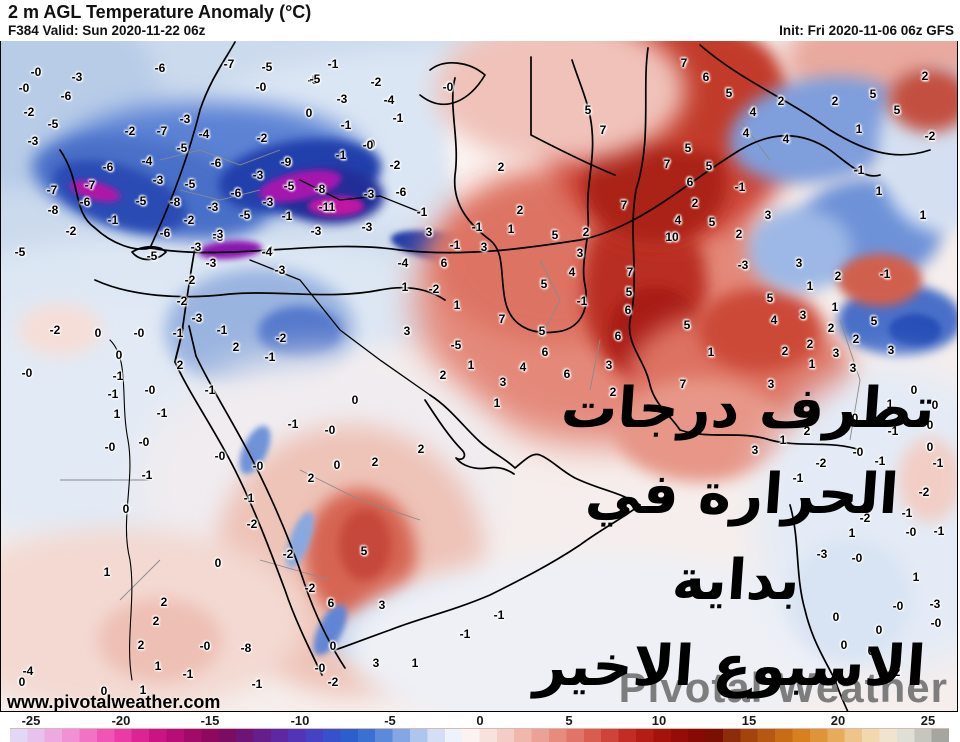 Image resolution: width=960 pixels, height=742 pixels. Describe the element at coordinates (300, 720) in the screenshot. I see `colorbar-tick-label: -10` at that location.